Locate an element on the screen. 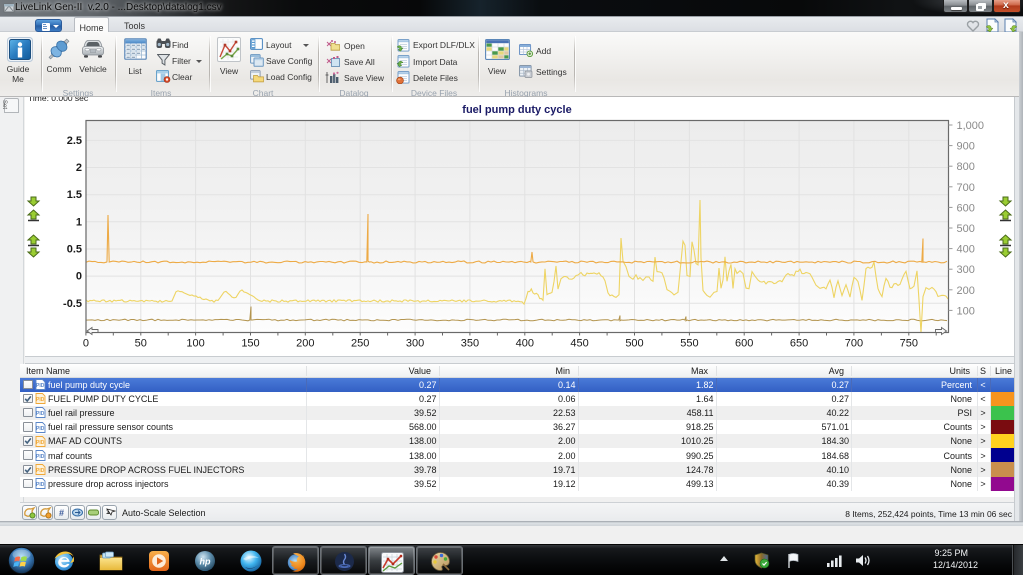  svg-text: 900 is located at coordinates (966, 147).